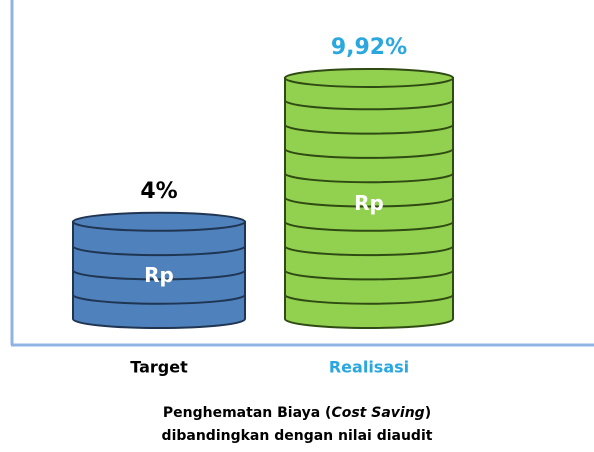 Image resolution: width=594 pixels, height=452 pixels. Describe the element at coordinates (369, 47) in the screenshot. I see `value-label: 9,92%` at that location.